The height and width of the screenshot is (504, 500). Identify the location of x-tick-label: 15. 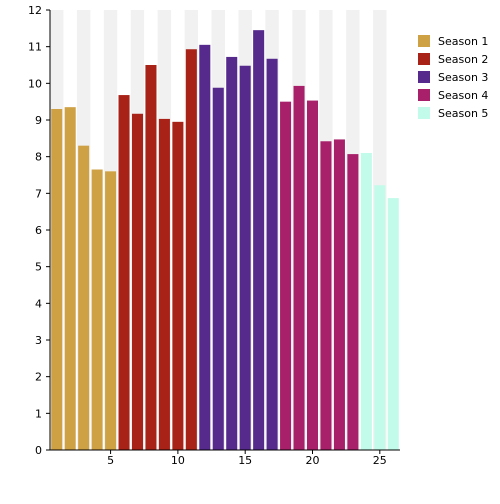
(245, 460).